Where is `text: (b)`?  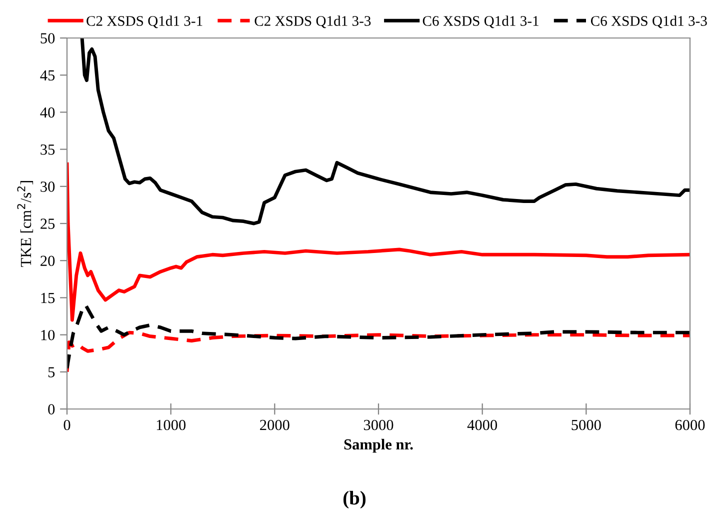
text: (b) is located at coordinates (354, 499).